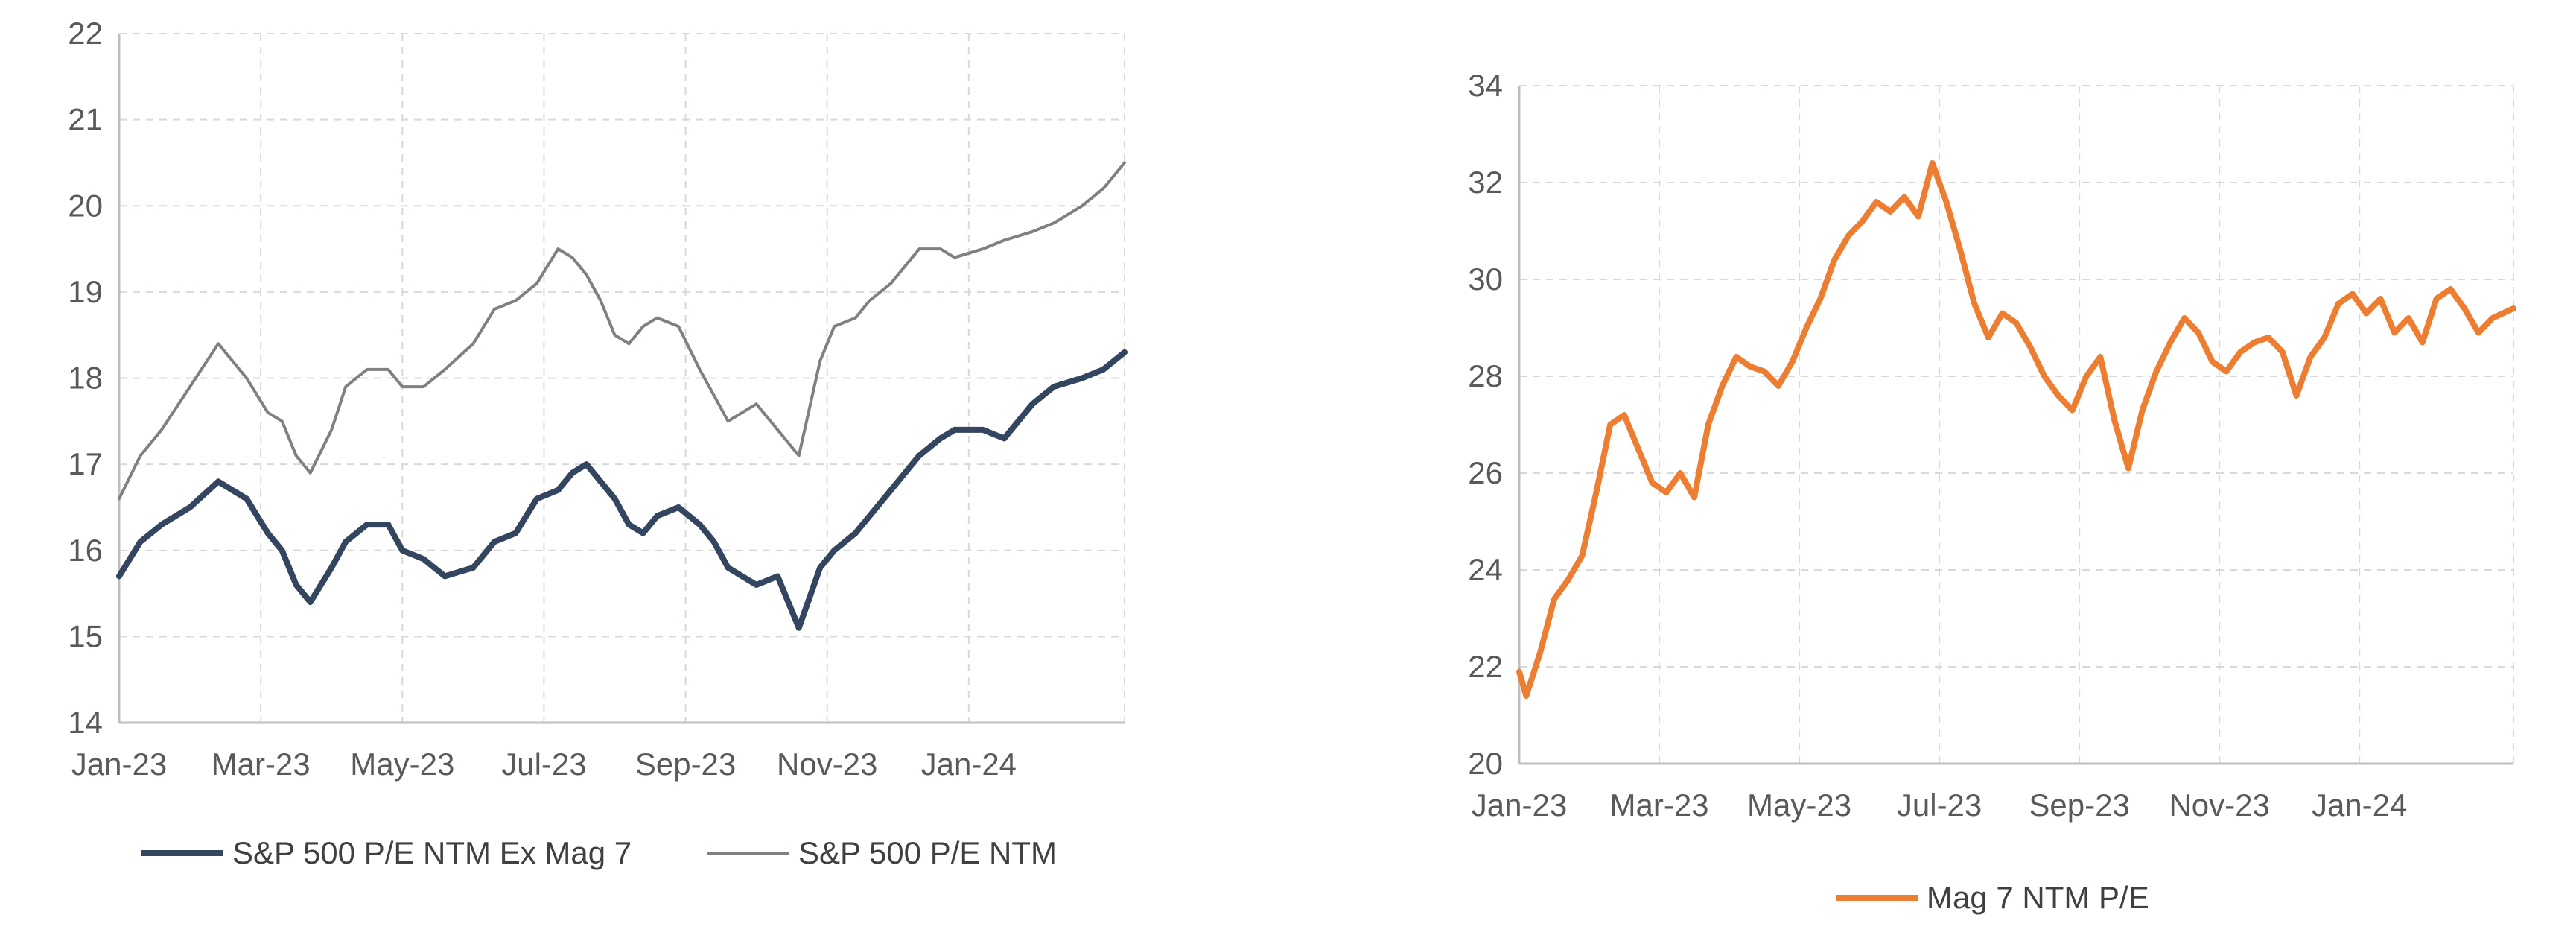 The height and width of the screenshot is (941, 2576). Describe the element at coordinates (622, 331) in the screenshot. I see `series-line-s-p-500-p-e-ntm` at that location.